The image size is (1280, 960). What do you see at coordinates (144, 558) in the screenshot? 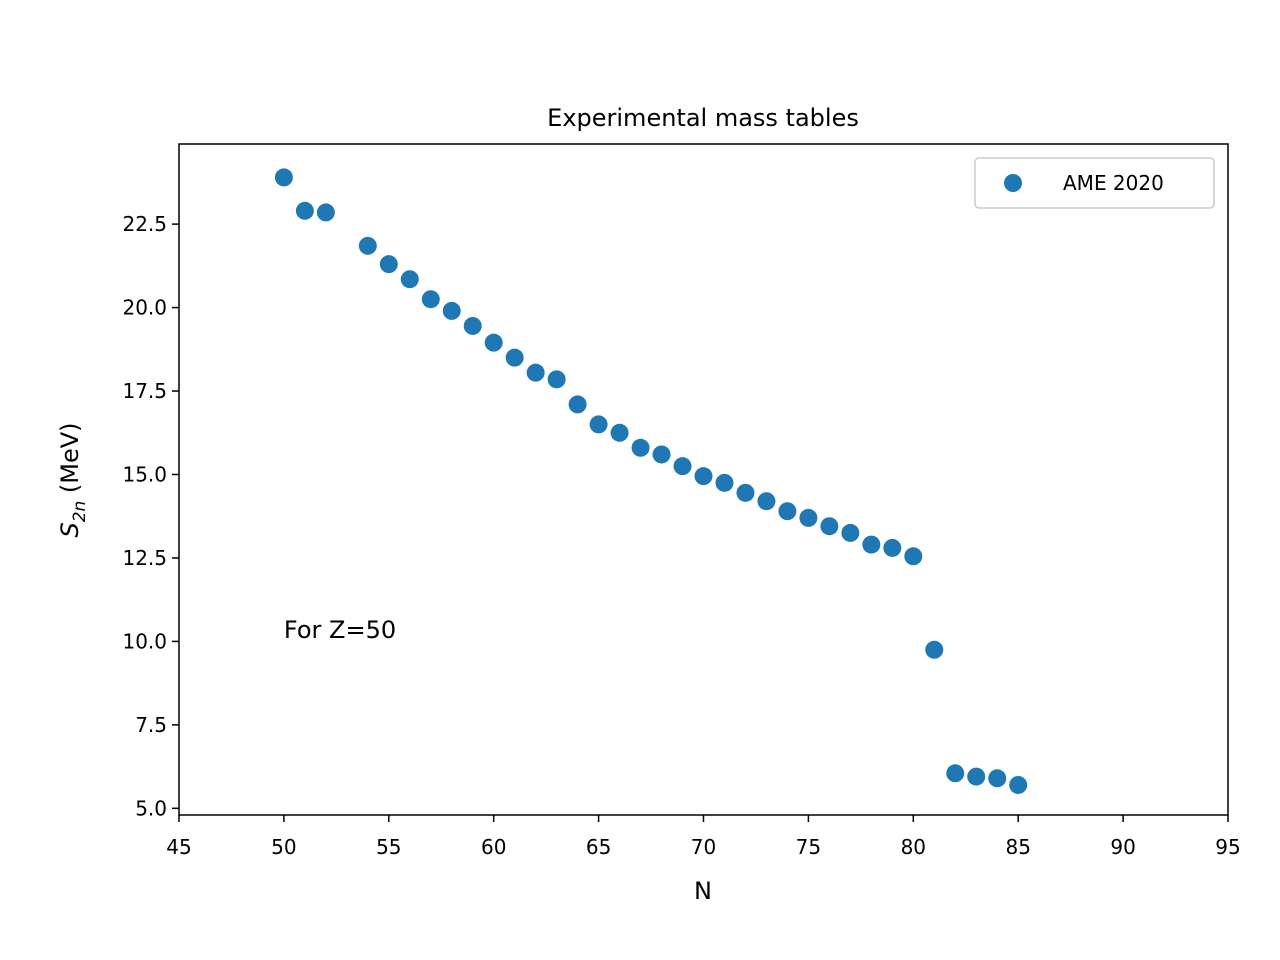
I see `y-tick-label: 12.5` at bounding box center [144, 558].